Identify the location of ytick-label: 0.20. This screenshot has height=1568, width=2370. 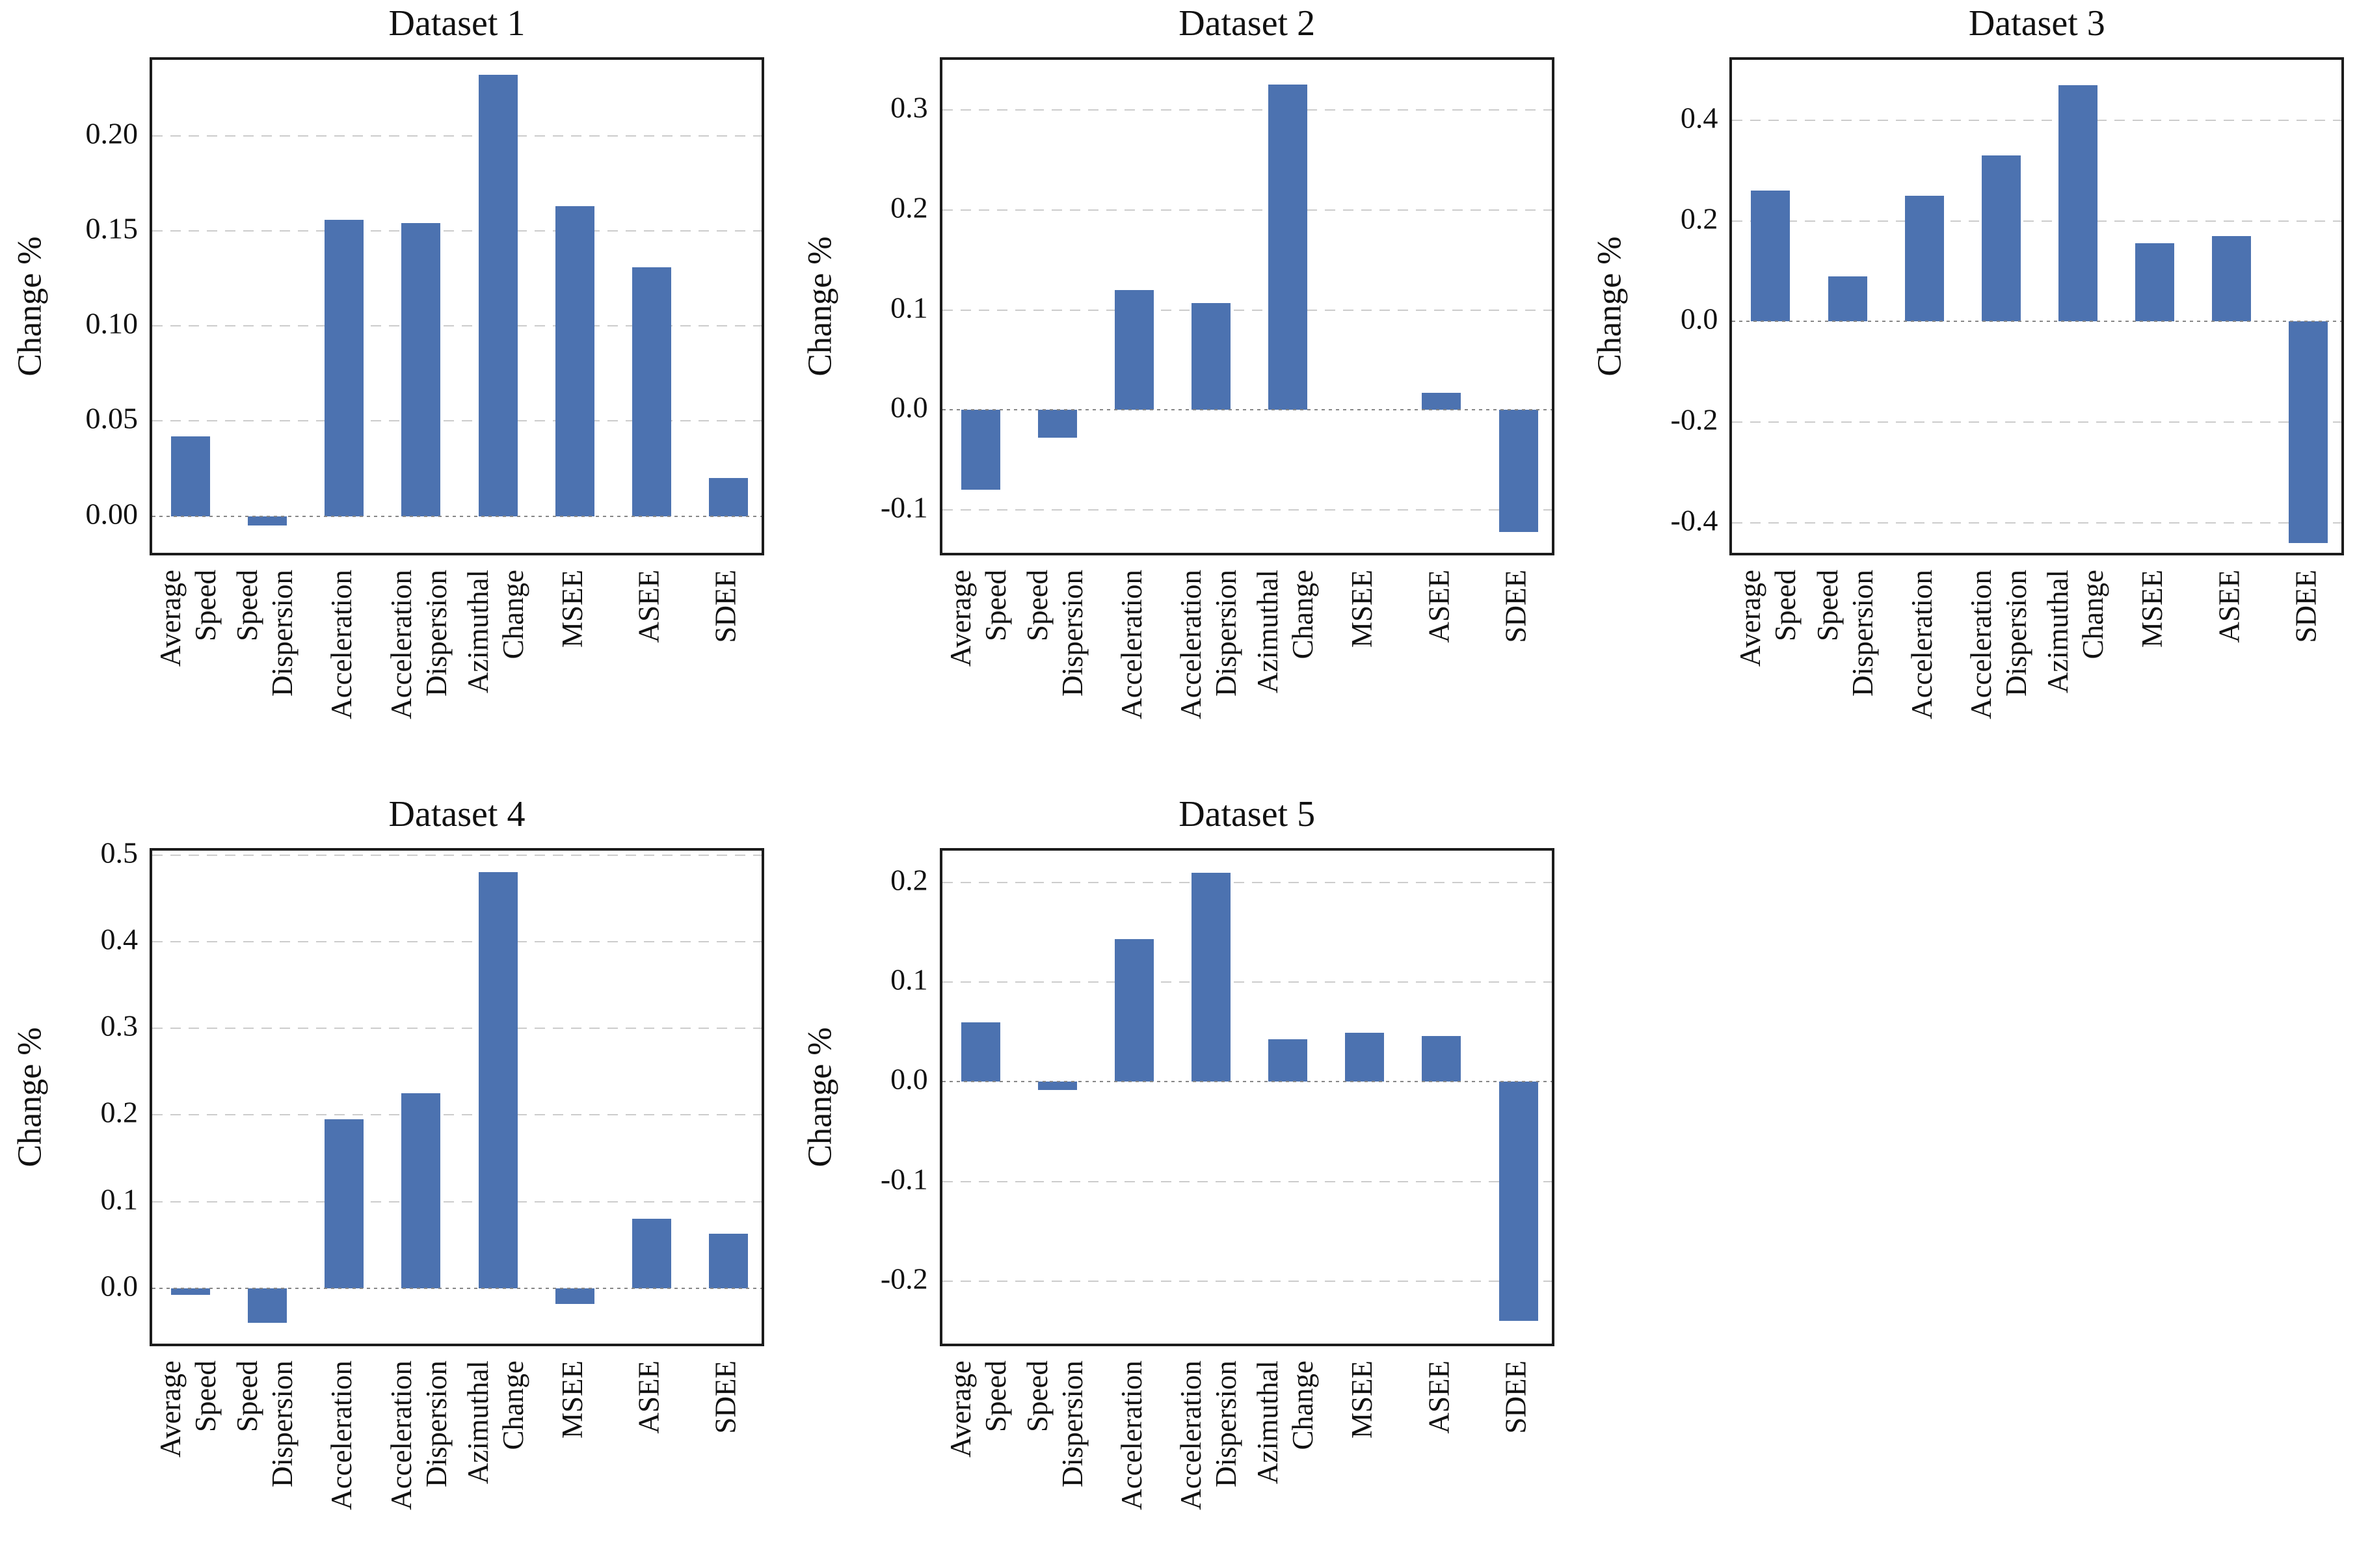
(112, 133).